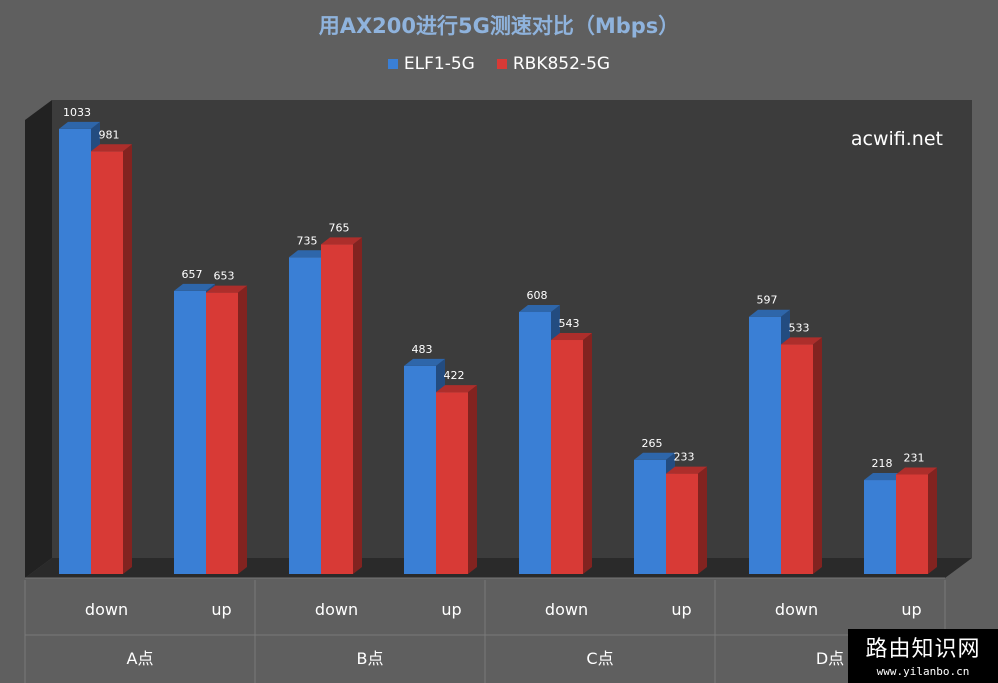  I want to click on data-label-1-4: 543, so click(569, 323).